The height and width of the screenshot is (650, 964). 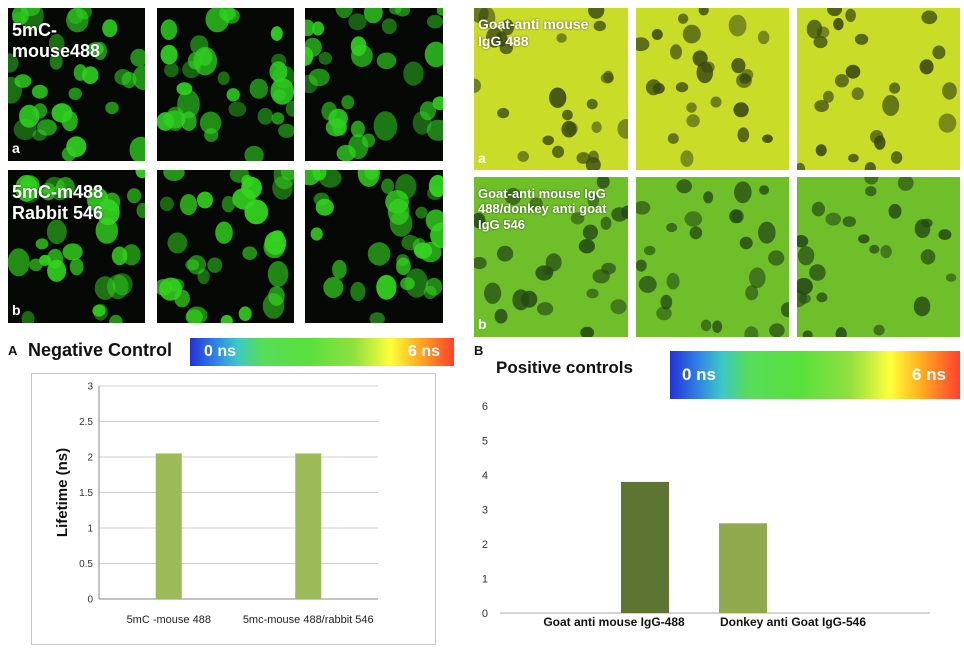 What do you see at coordinates (479, 350) in the screenshot?
I see `panel-letter-b: B` at bounding box center [479, 350].